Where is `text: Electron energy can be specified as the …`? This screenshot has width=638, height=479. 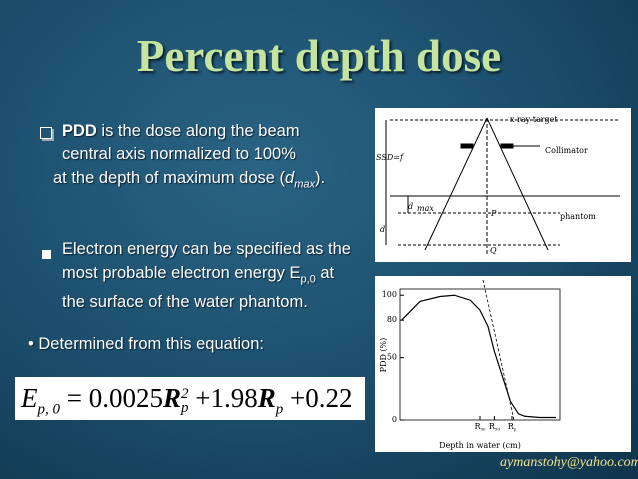 text: Electron energy can be specified as the … is located at coordinates (206, 261).